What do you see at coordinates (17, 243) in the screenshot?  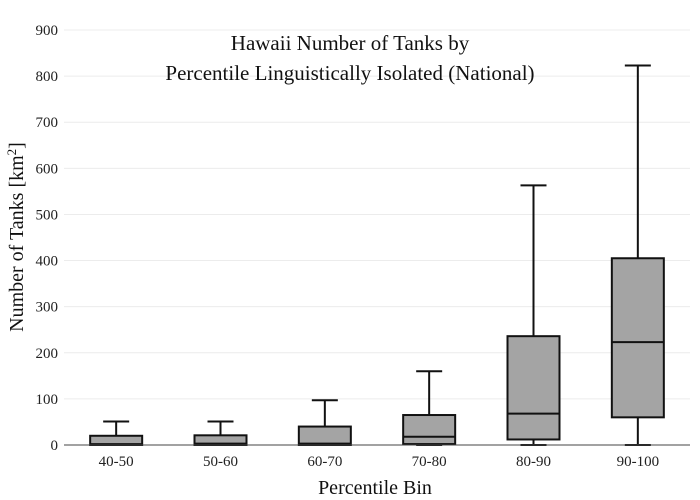 I see `y-axis-title-main: Number of Tanks [km` at bounding box center [17, 243].